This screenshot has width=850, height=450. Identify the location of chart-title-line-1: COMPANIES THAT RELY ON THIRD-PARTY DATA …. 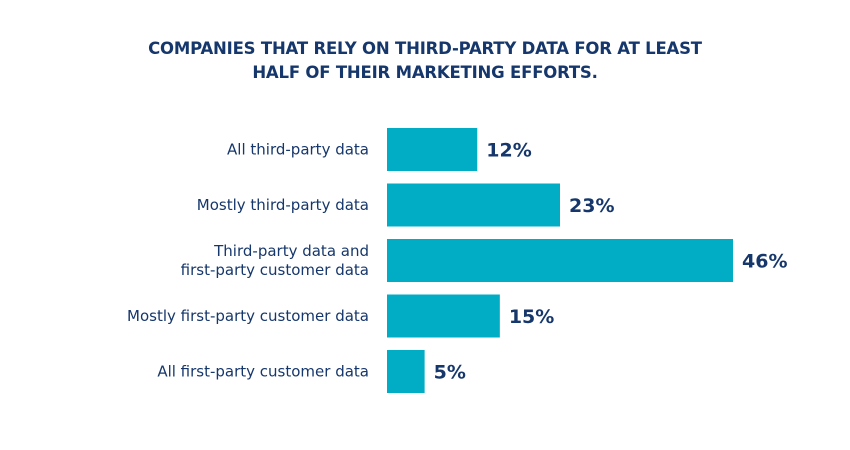
(425, 48).